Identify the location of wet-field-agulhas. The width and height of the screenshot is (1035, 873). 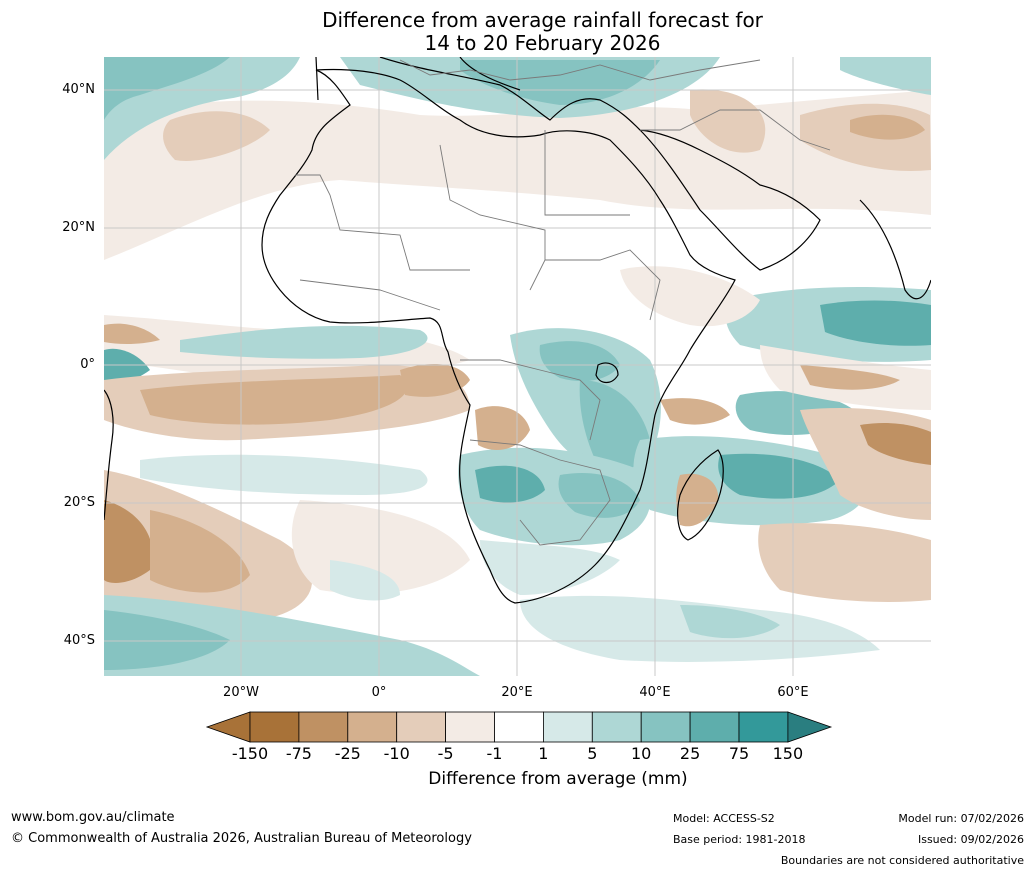
(730, 622).